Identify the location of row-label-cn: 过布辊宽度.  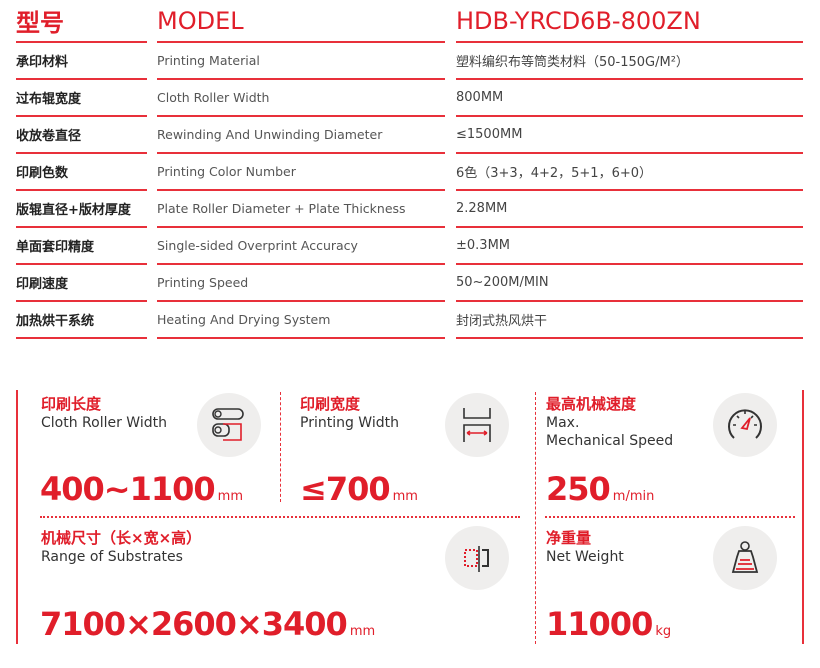
(81, 98).